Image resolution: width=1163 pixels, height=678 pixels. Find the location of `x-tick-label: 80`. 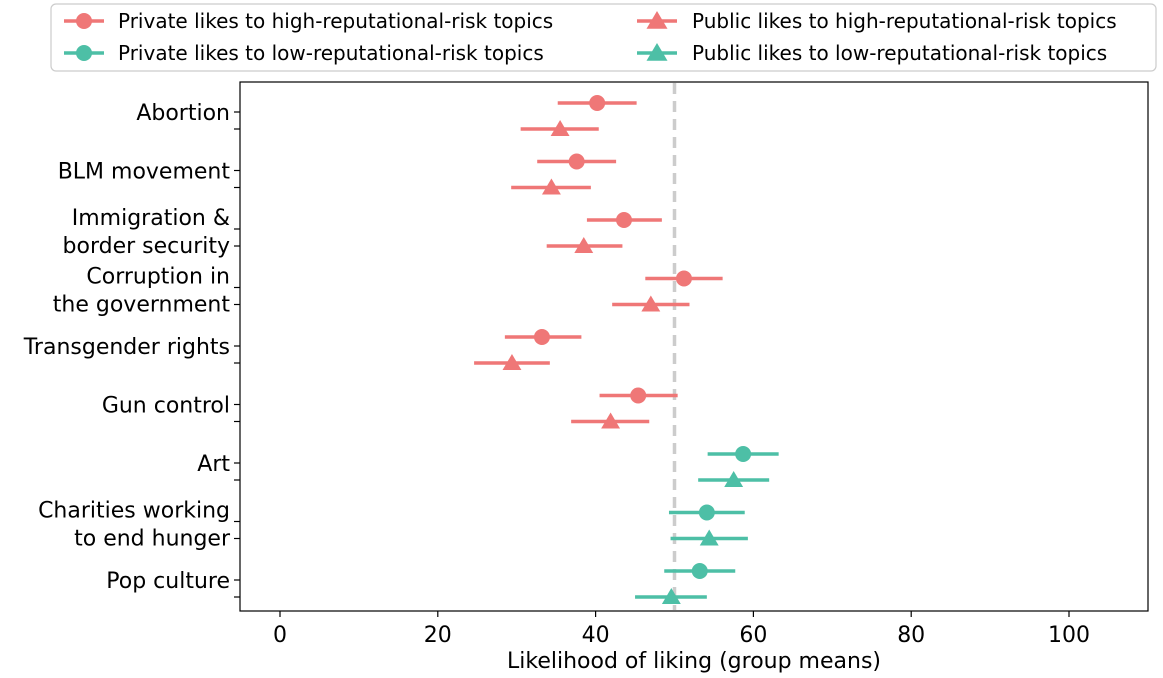

x-tick-label: 80 is located at coordinates (911, 635).